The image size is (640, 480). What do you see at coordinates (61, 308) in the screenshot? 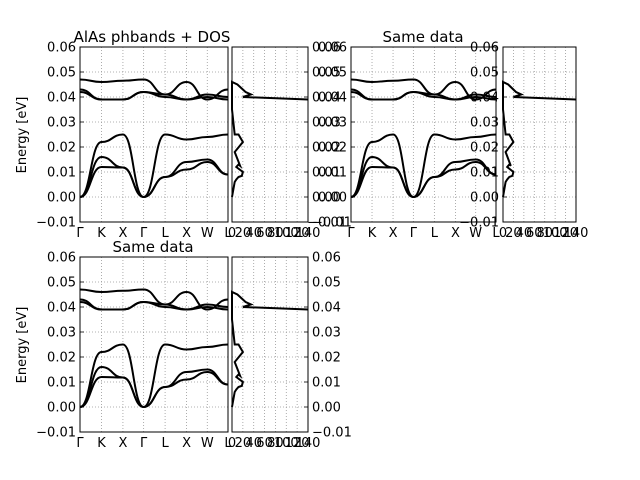
I see `band-panel-3-ytick-label-2: 0.04` at bounding box center [61, 308].